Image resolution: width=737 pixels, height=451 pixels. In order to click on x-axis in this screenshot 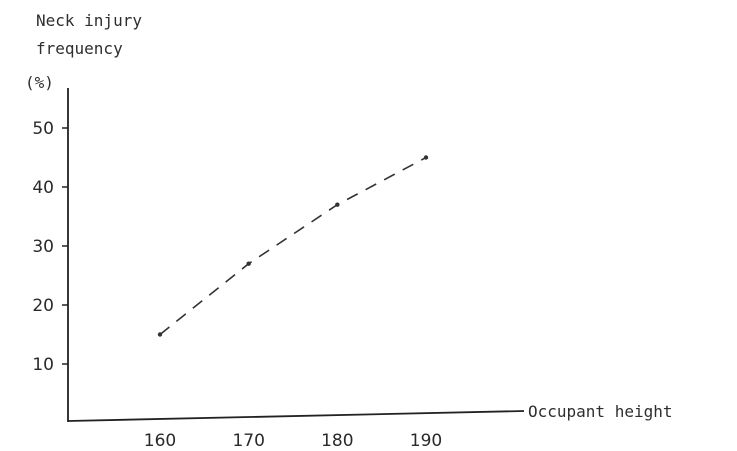, I will do `click(296, 416)`.